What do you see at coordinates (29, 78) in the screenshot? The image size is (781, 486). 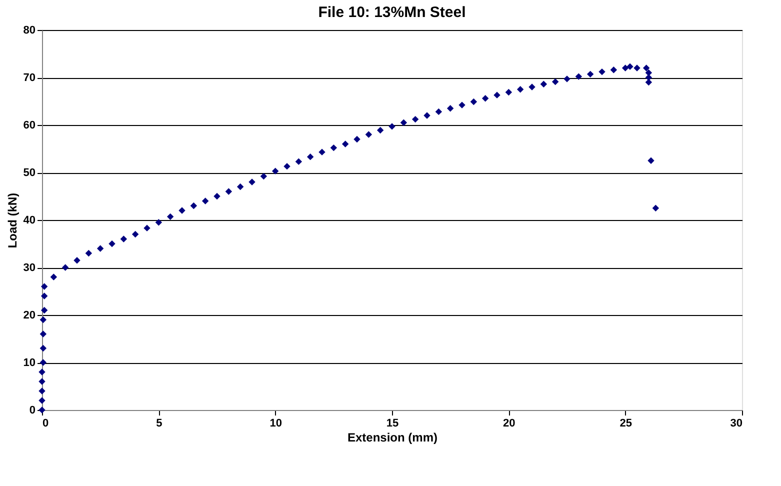 I see `y-tick-label: 70` at bounding box center [29, 78].